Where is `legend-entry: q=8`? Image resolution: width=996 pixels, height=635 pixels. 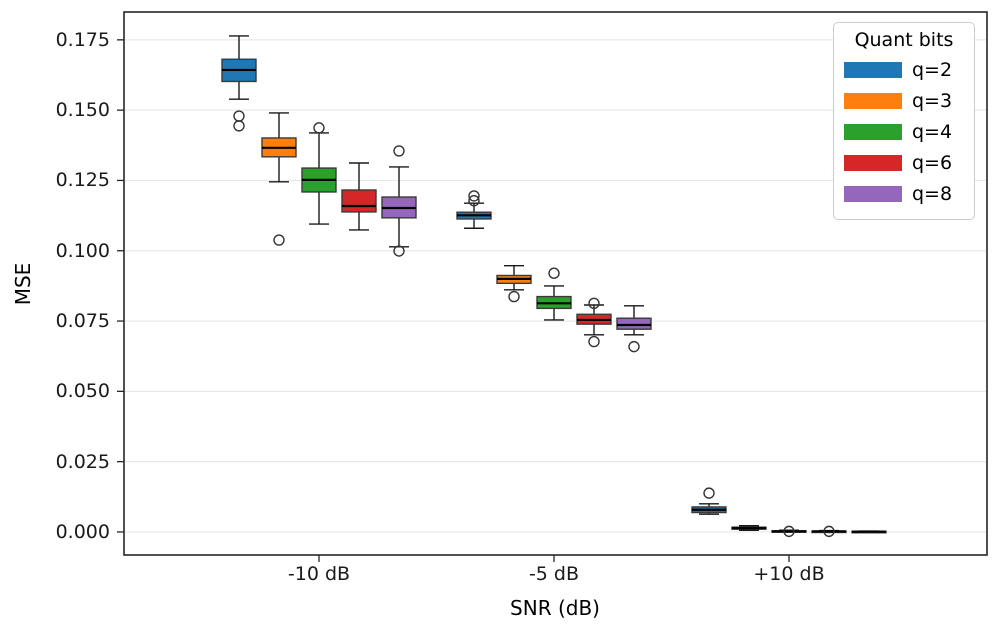
legend-entry: q=8 is located at coordinates (904, 193).